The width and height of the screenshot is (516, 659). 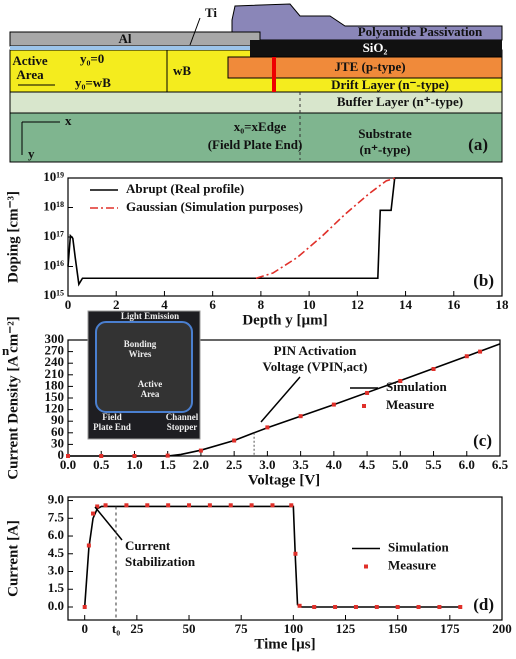 What do you see at coordinates (483, 604) in the screenshot?
I see `panel-label: (d)` at bounding box center [483, 604].